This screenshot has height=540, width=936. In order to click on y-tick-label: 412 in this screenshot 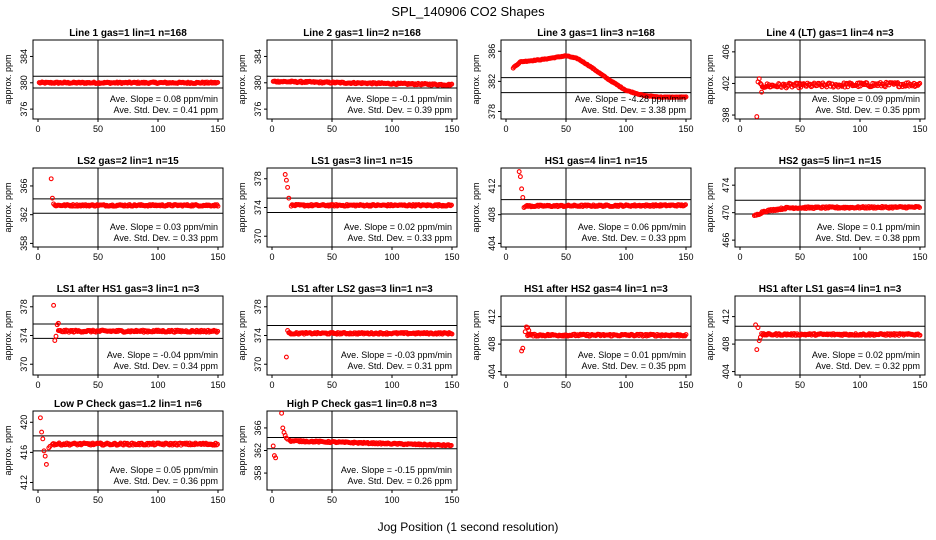, I will do `click(726, 316)`.